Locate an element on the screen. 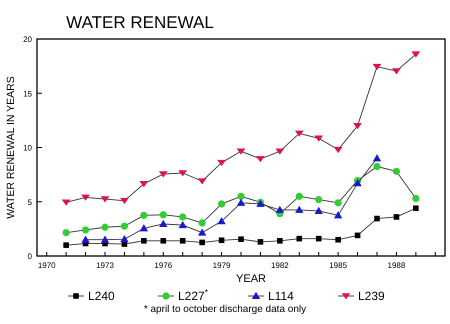 The image size is (450, 324). legend-label: L240 is located at coordinates (102, 296).